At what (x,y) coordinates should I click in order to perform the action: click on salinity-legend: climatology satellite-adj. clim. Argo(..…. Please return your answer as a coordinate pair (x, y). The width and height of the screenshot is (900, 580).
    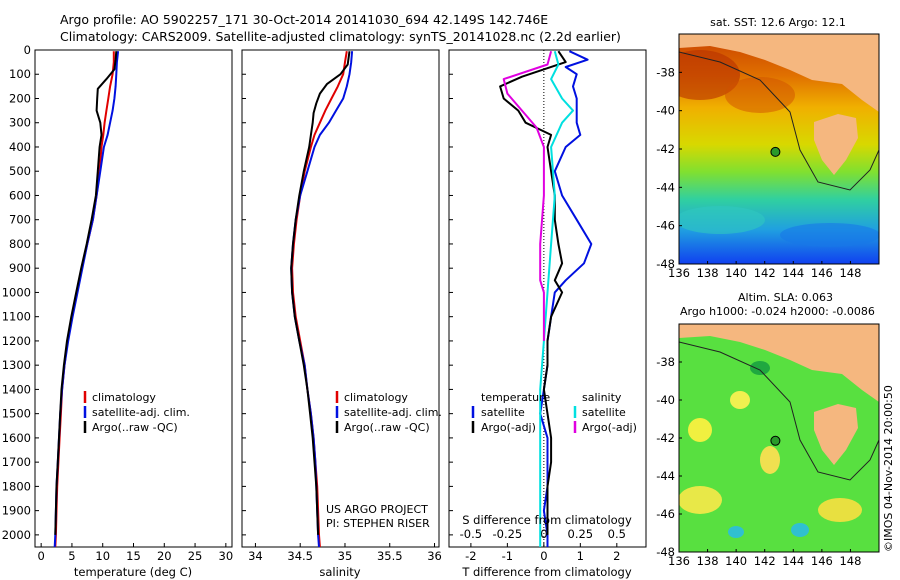
    Looking at the image, I should click on (384, 460).